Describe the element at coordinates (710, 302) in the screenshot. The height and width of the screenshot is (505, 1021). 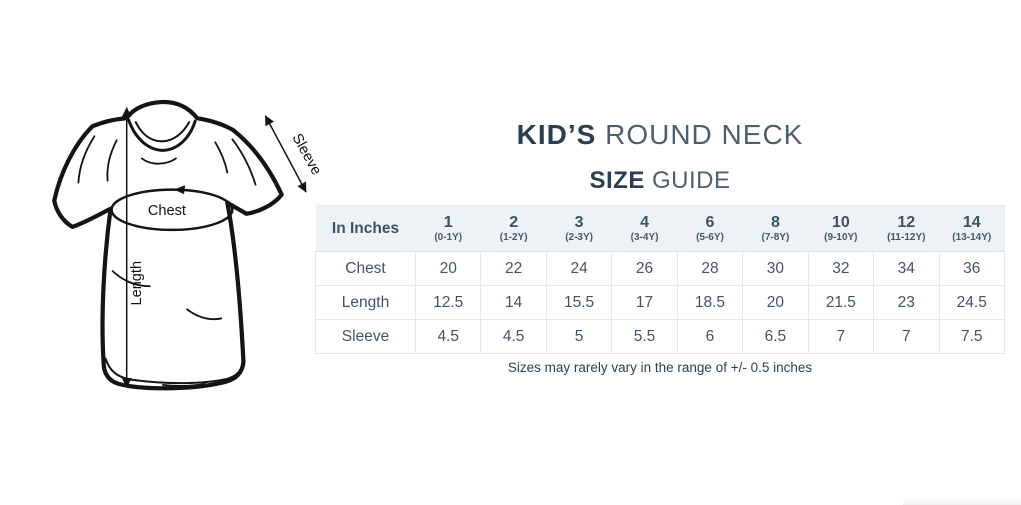
I see `cell-value: 18.5` at that location.